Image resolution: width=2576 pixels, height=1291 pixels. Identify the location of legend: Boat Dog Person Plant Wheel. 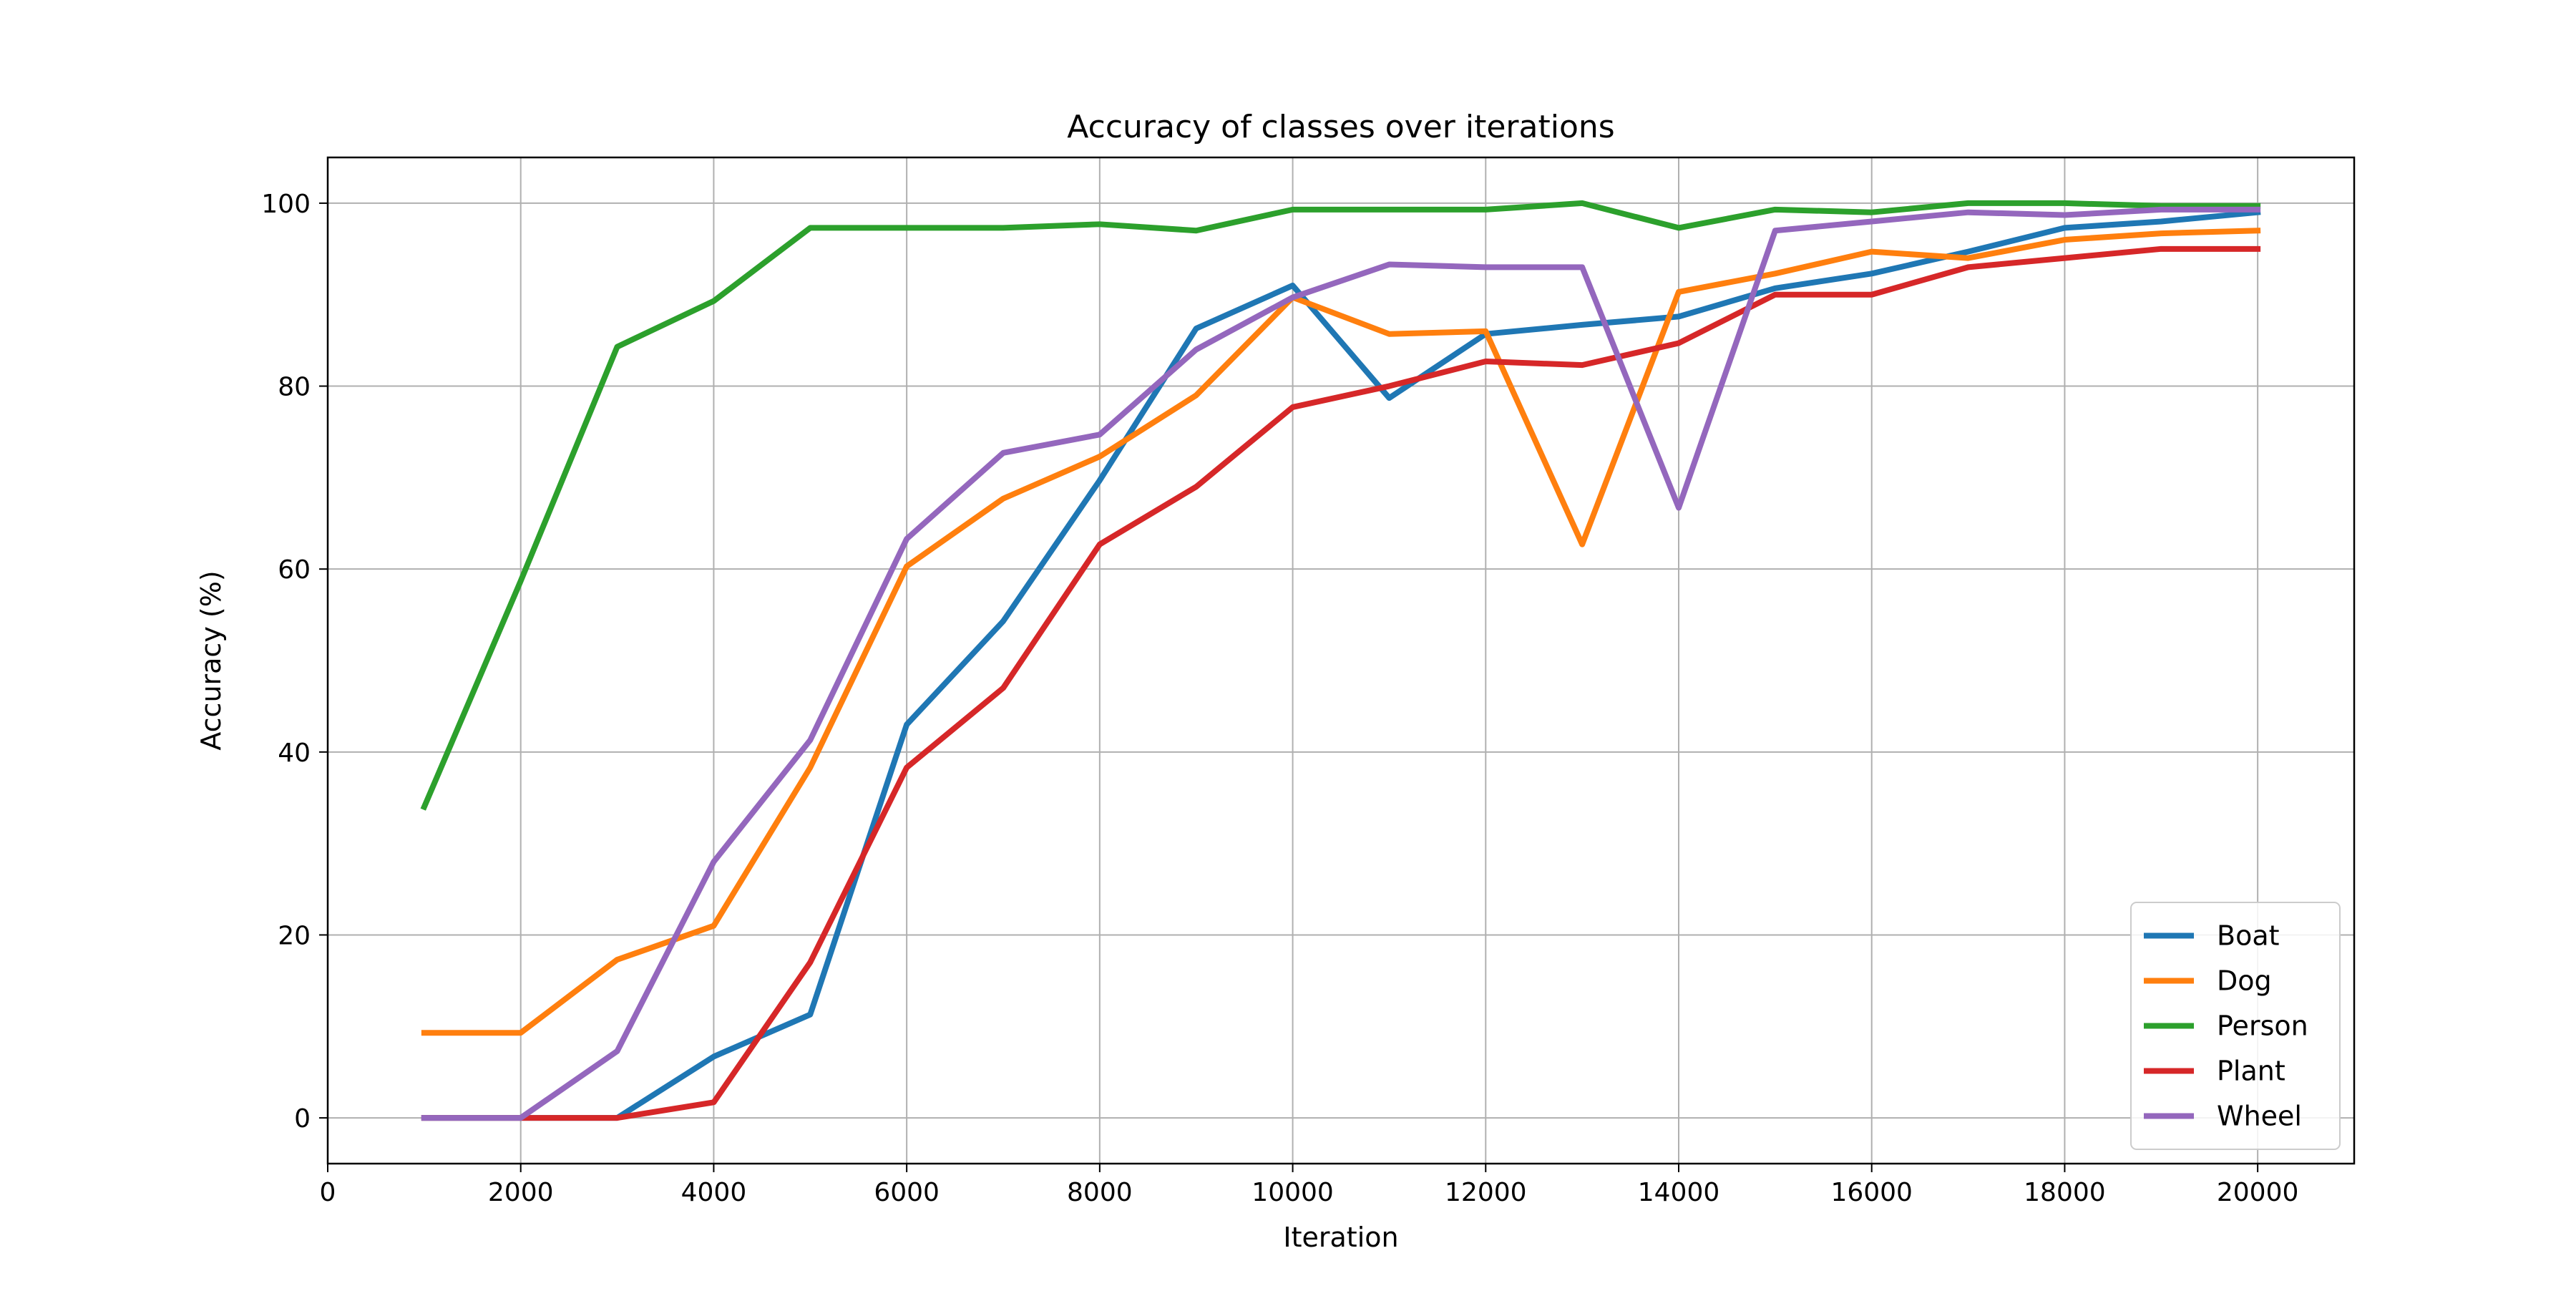
(2235, 1026).